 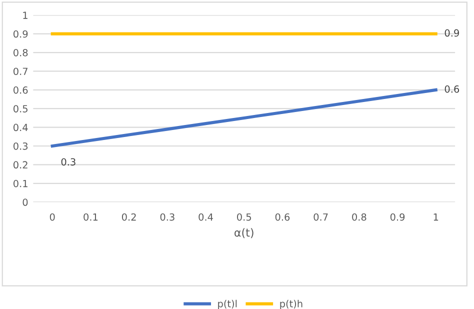 I want to click on y-tick-label: 0.7, so click(x=21, y=72).